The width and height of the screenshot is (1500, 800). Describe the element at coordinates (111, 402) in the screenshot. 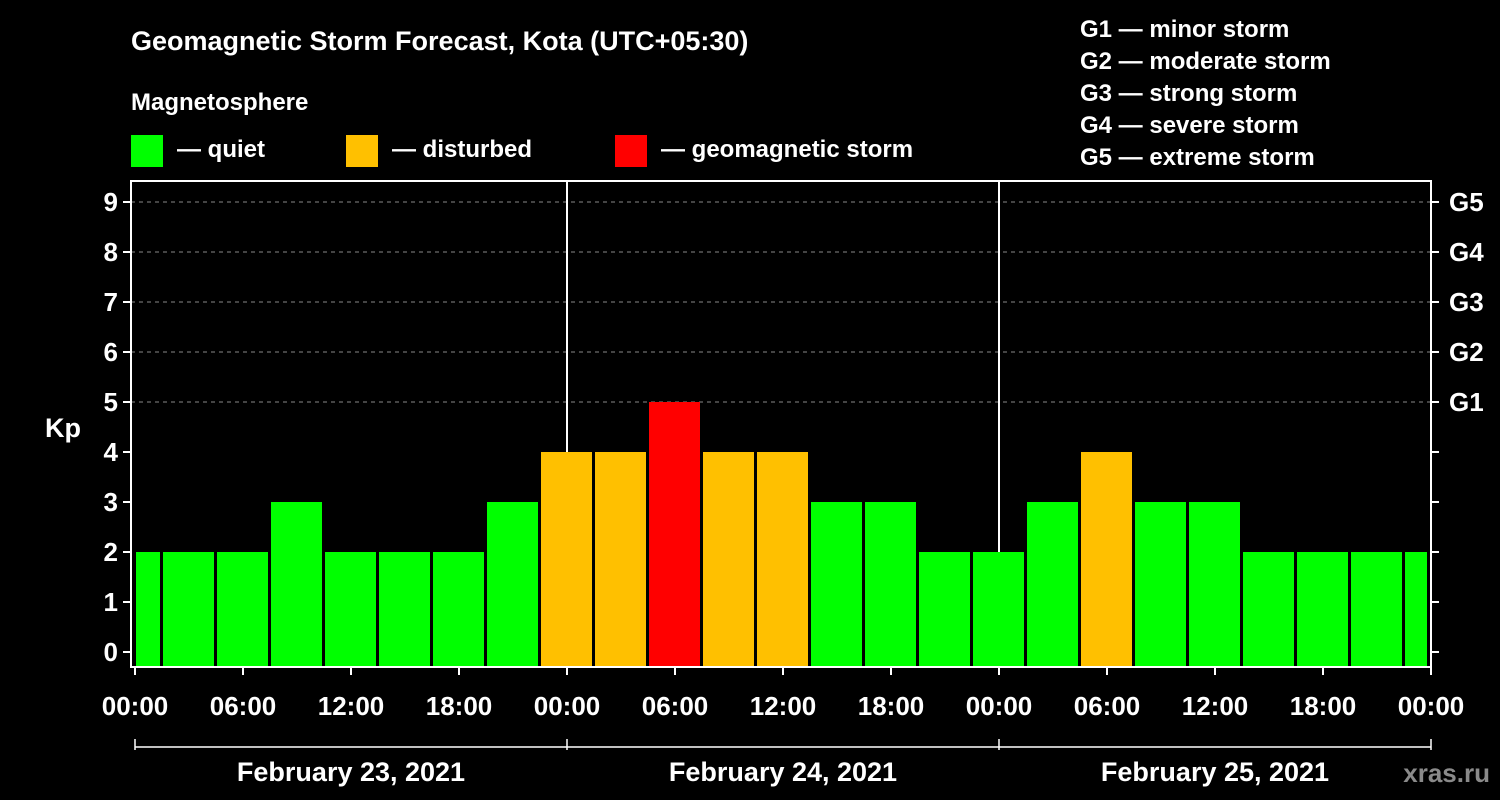

I see `y-tick-label: 5` at that location.